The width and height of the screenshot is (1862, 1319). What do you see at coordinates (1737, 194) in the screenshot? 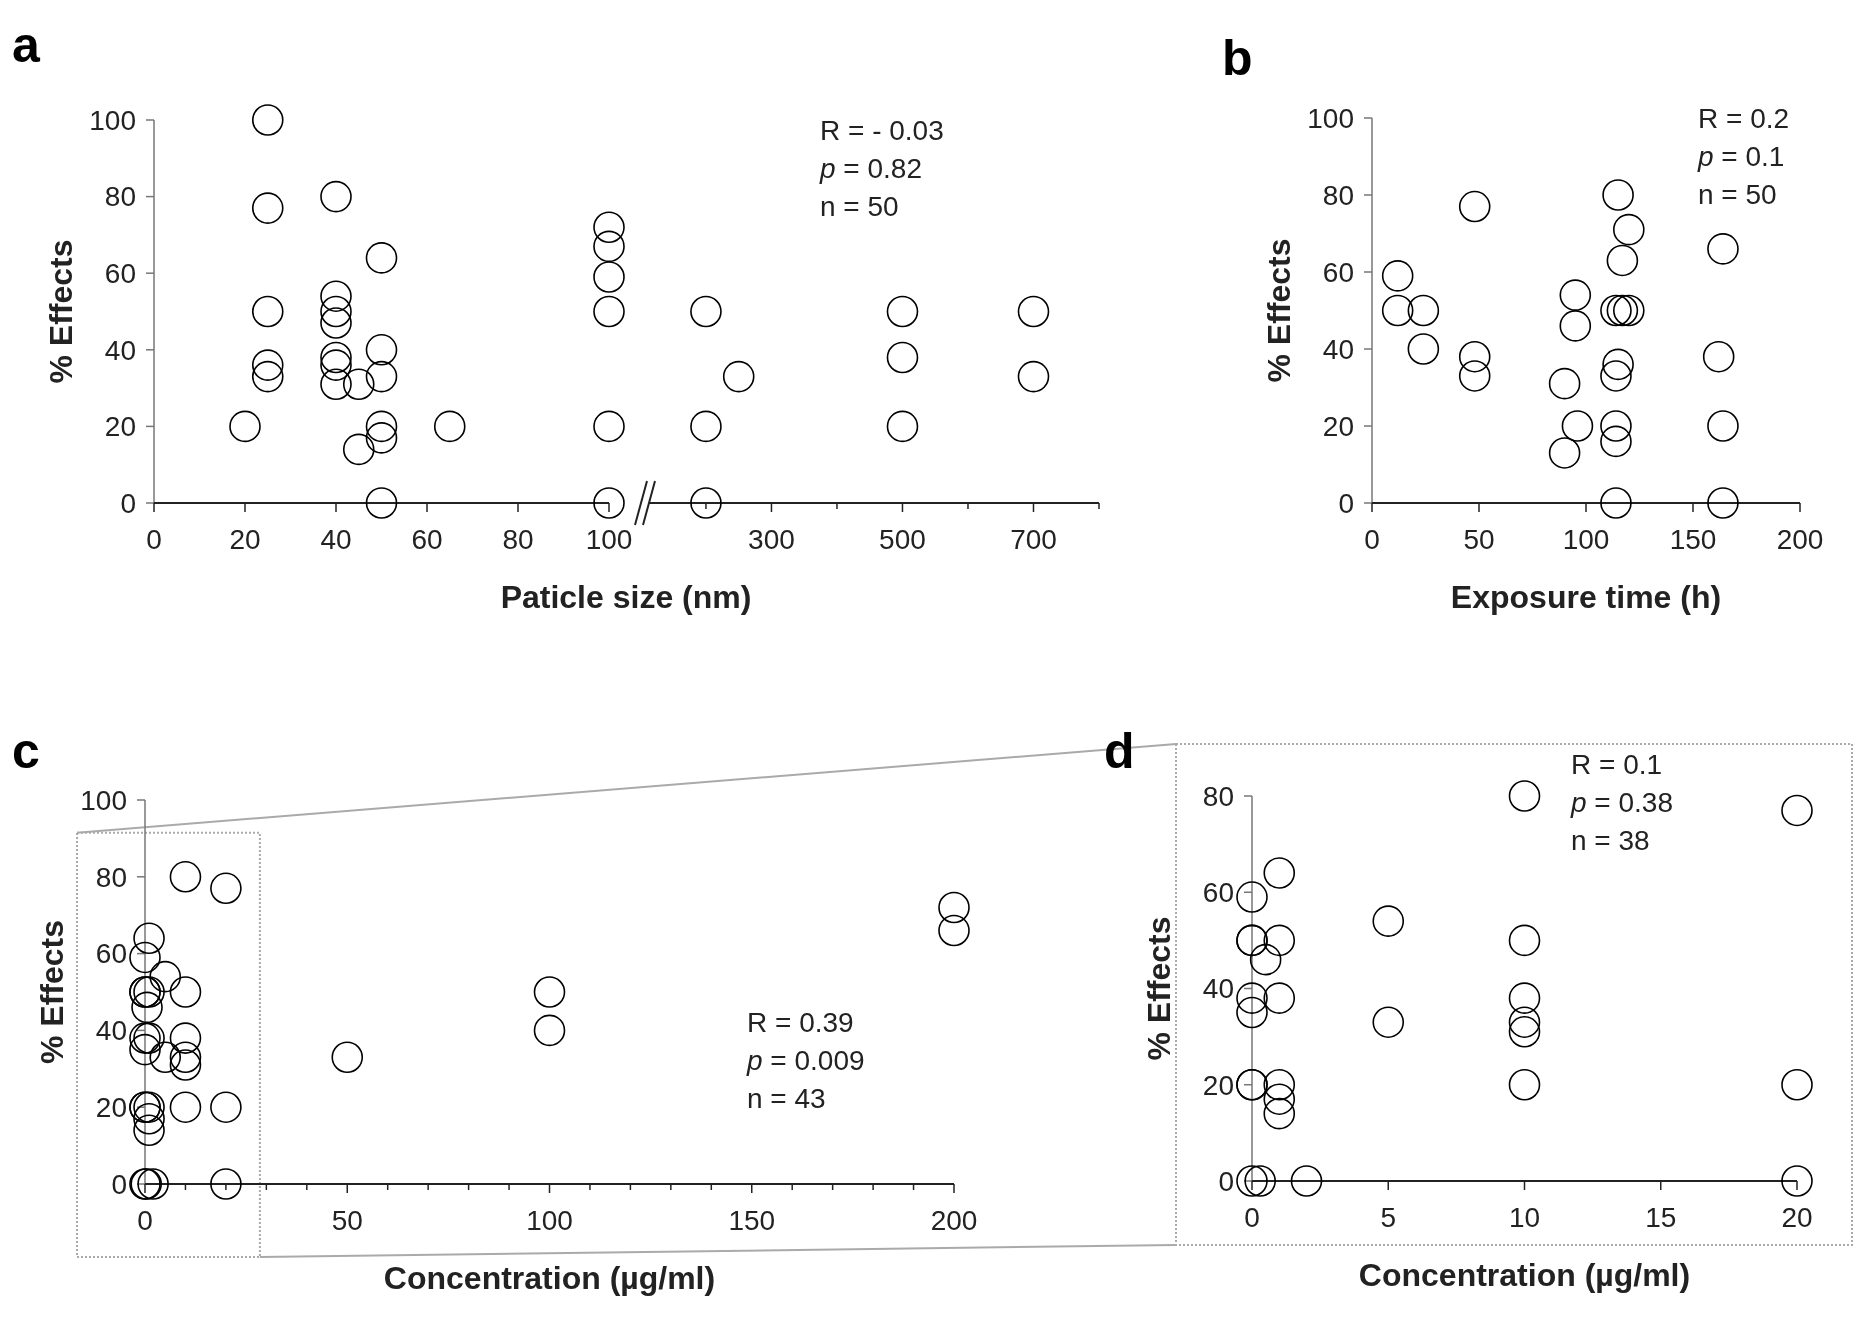
I see `annotation: n = 50` at bounding box center [1737, 194].